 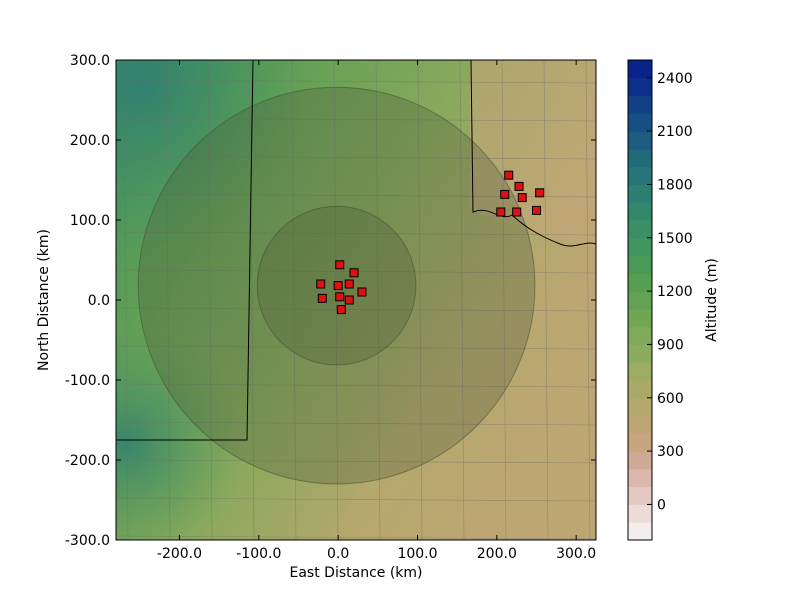 I want to click on x-tick-label: 300.0, so click(x=576, y=554).